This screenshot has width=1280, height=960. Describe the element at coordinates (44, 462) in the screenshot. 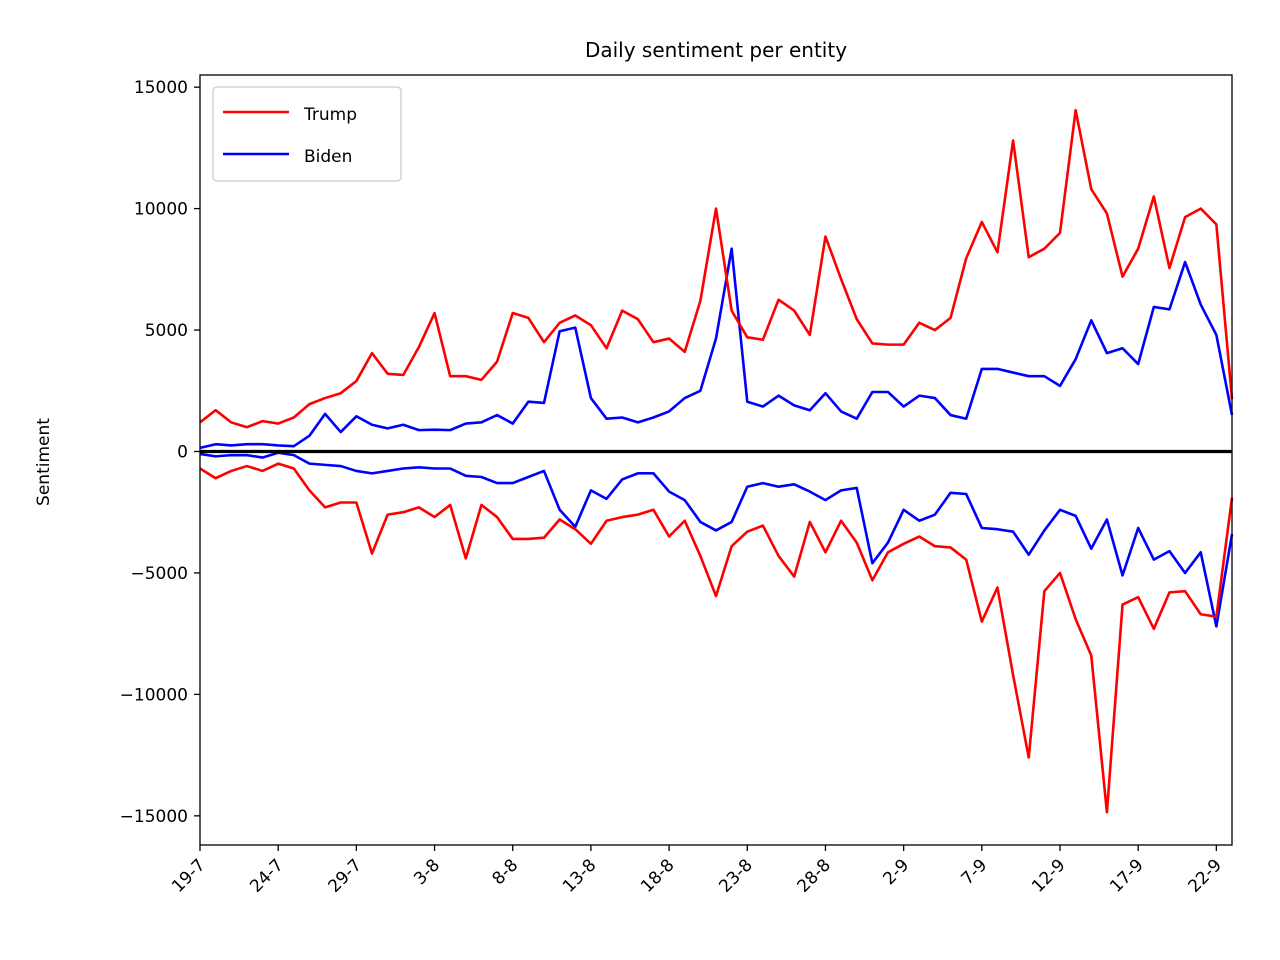

I see `y-axis-label: Sentiment` at that location.